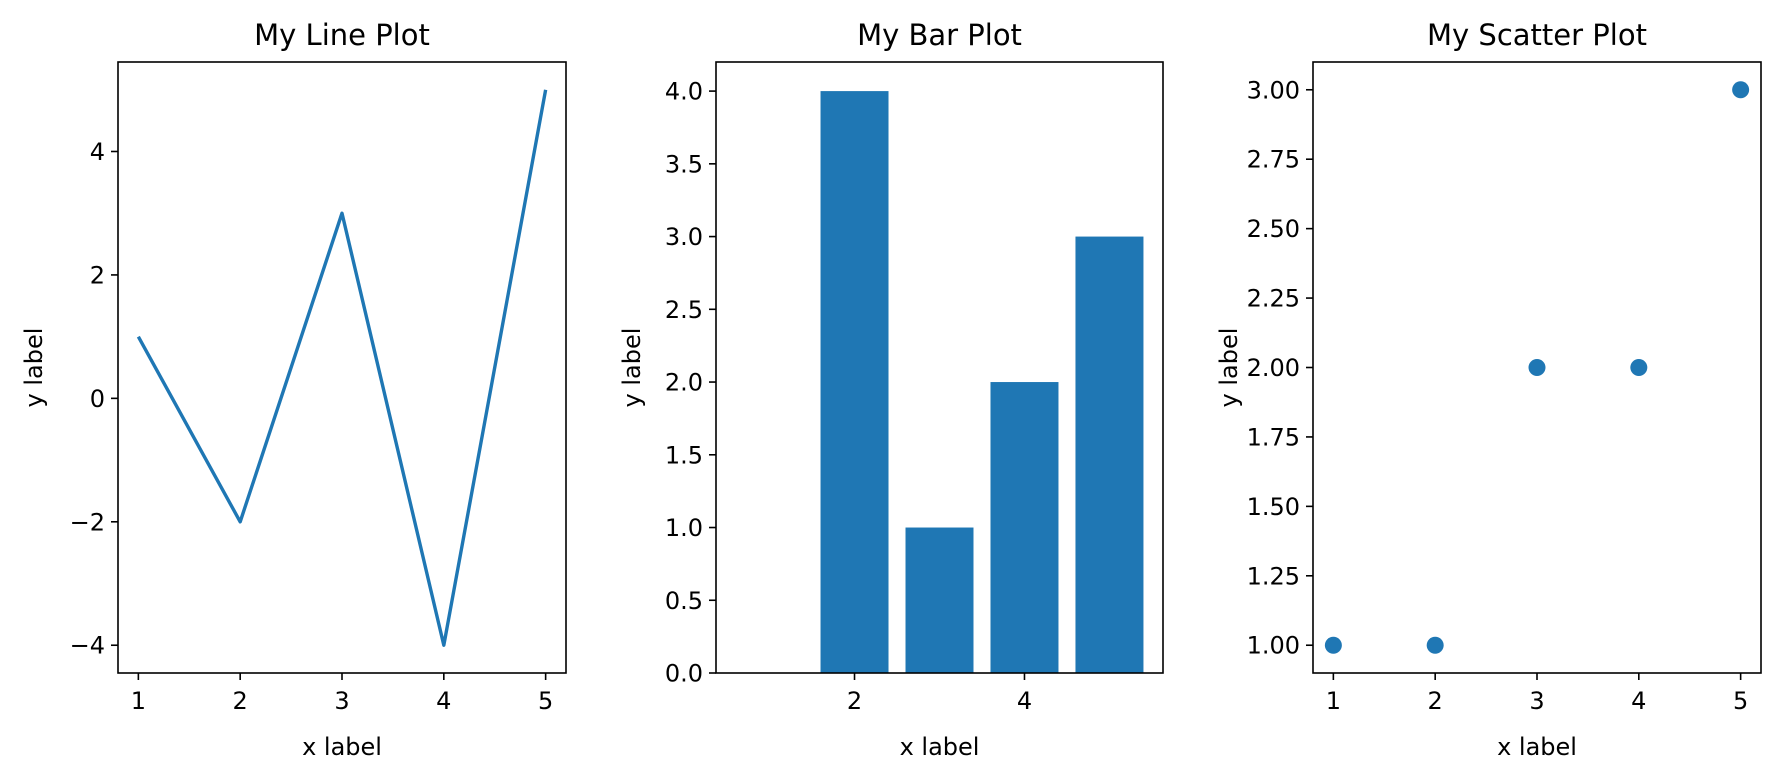  What do you see at coordinates (1273, 229) in the screenshot?
I see `y-tick-label: 2.50` at bounding box center [1273, 229].